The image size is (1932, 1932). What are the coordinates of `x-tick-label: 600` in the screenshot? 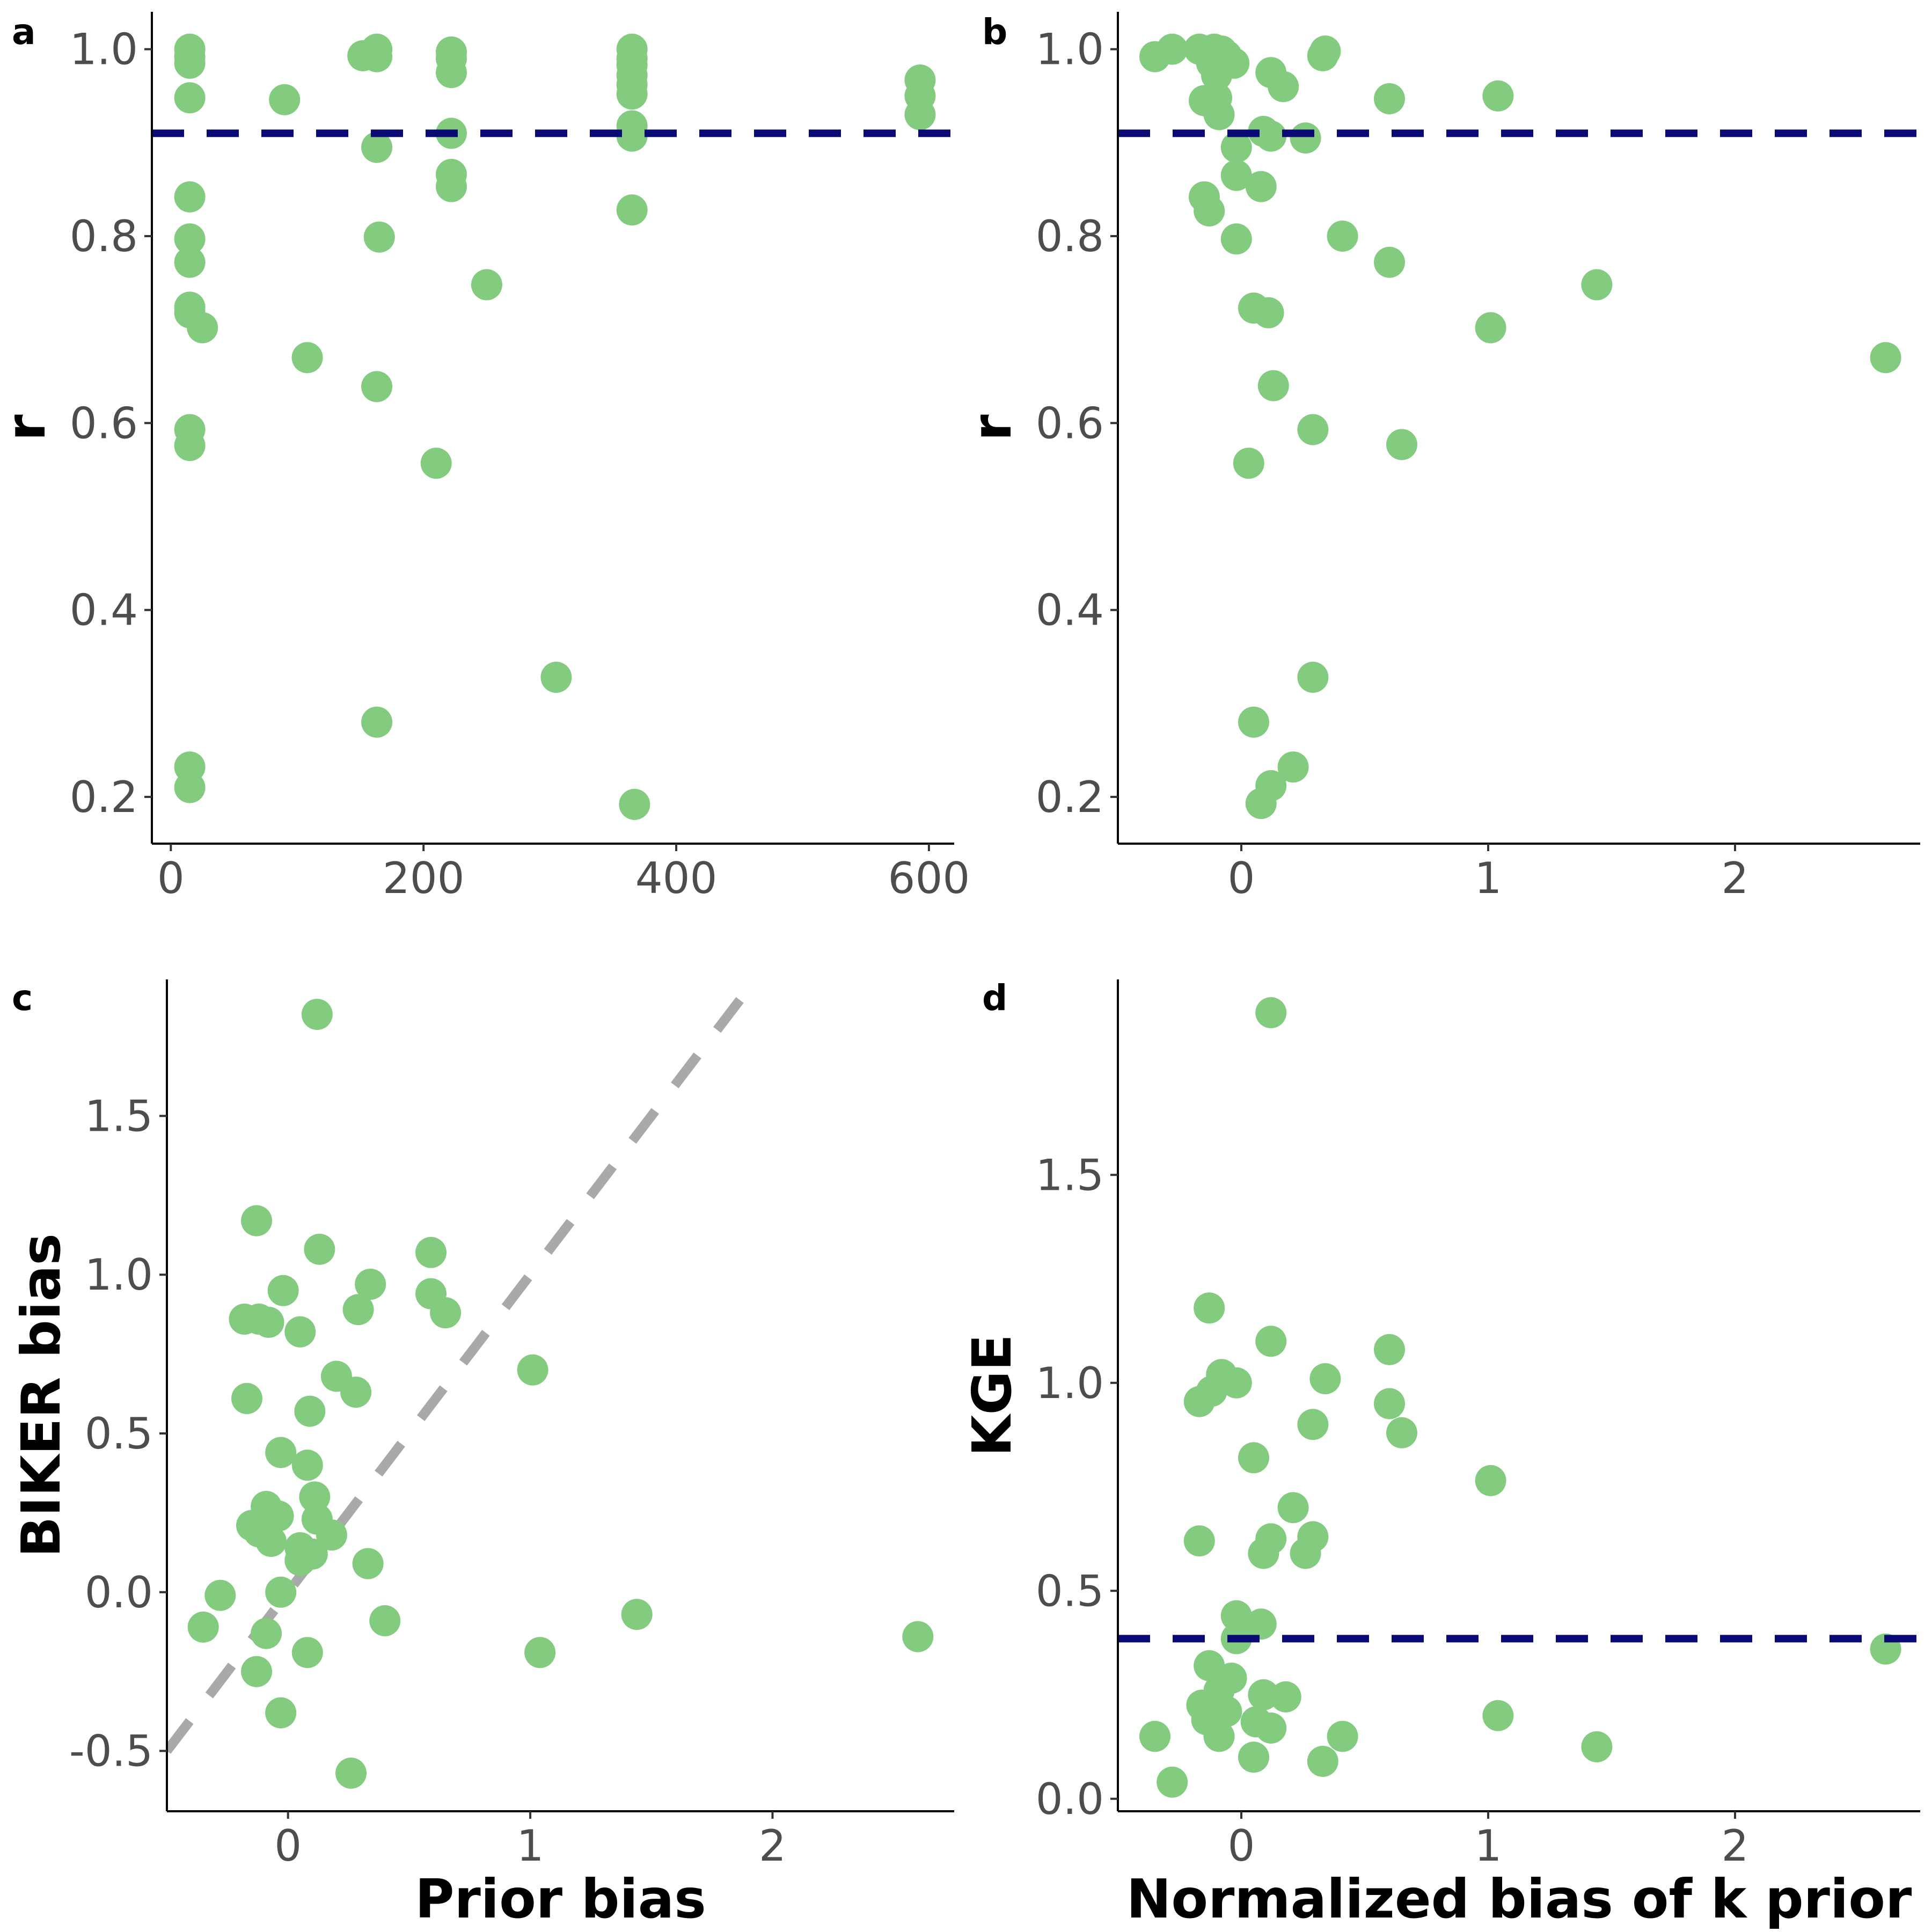 It's located at (929, 878).